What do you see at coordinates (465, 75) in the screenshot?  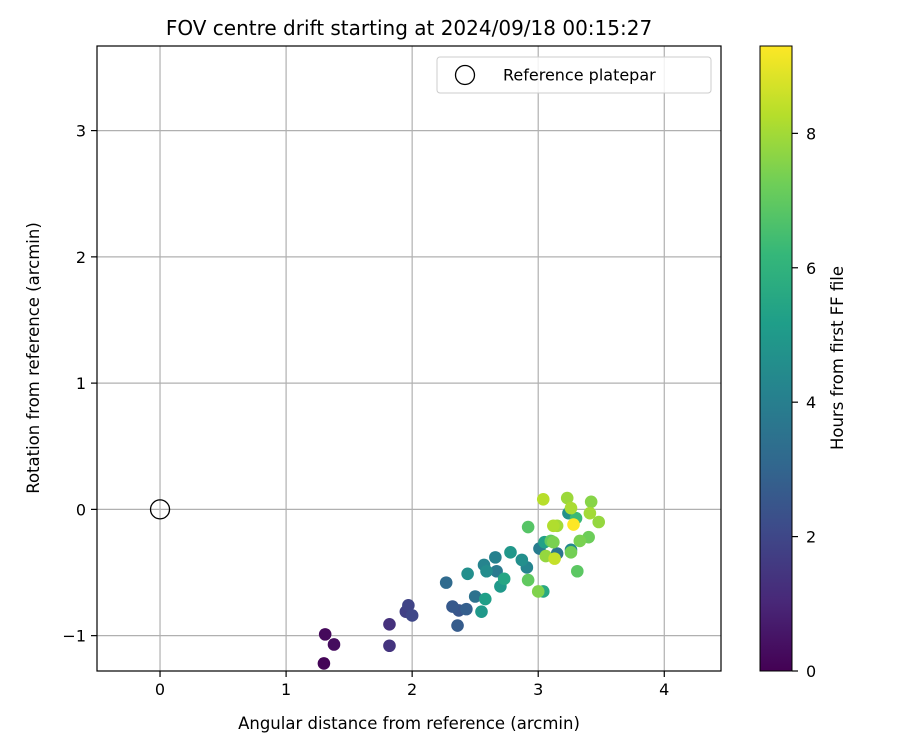 I see `legend-marker-reference` at bounding box center [465, 75].